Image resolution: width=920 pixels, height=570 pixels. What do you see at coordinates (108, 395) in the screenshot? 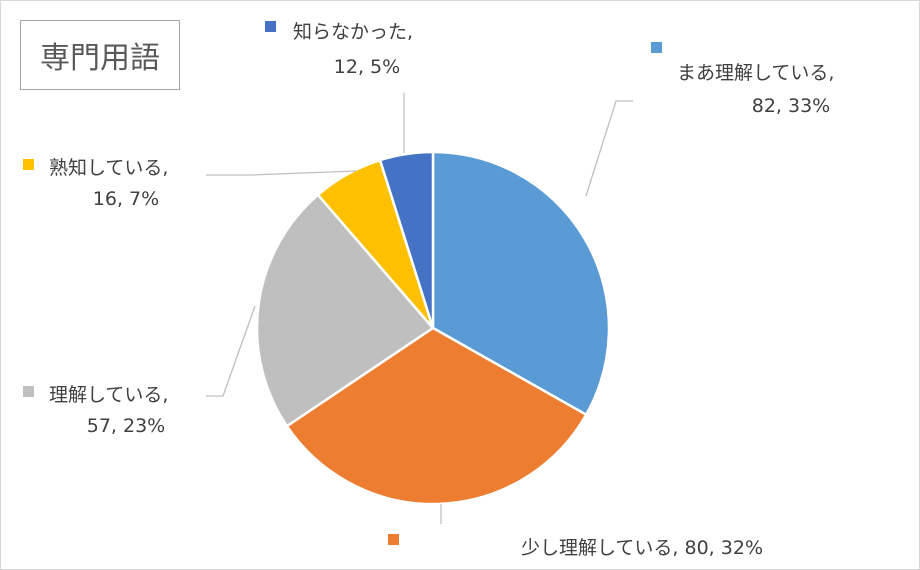
I see `data-label-name: 理解している,` at bounding box center [108, 395].